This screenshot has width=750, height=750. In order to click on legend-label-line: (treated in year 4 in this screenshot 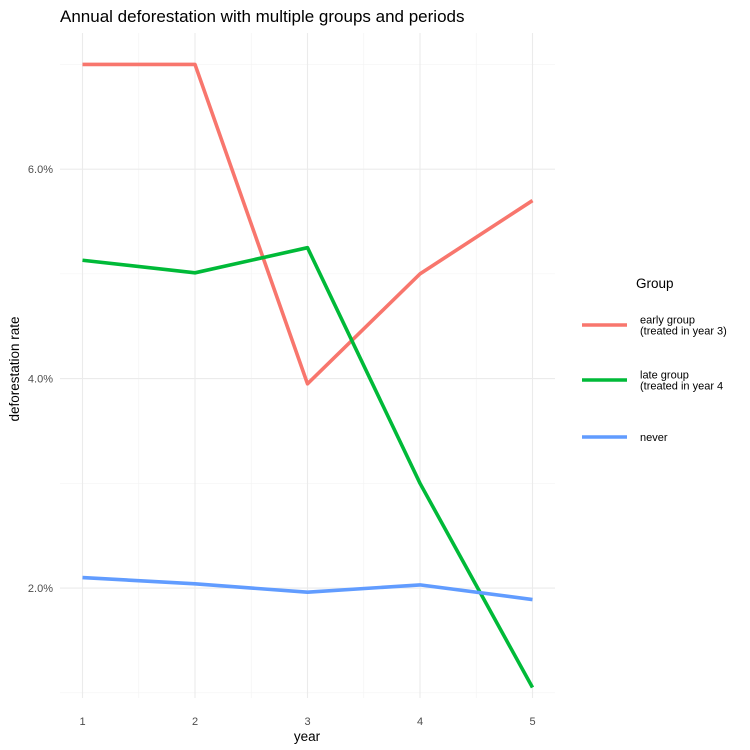, I will do `click(681, 387)`.